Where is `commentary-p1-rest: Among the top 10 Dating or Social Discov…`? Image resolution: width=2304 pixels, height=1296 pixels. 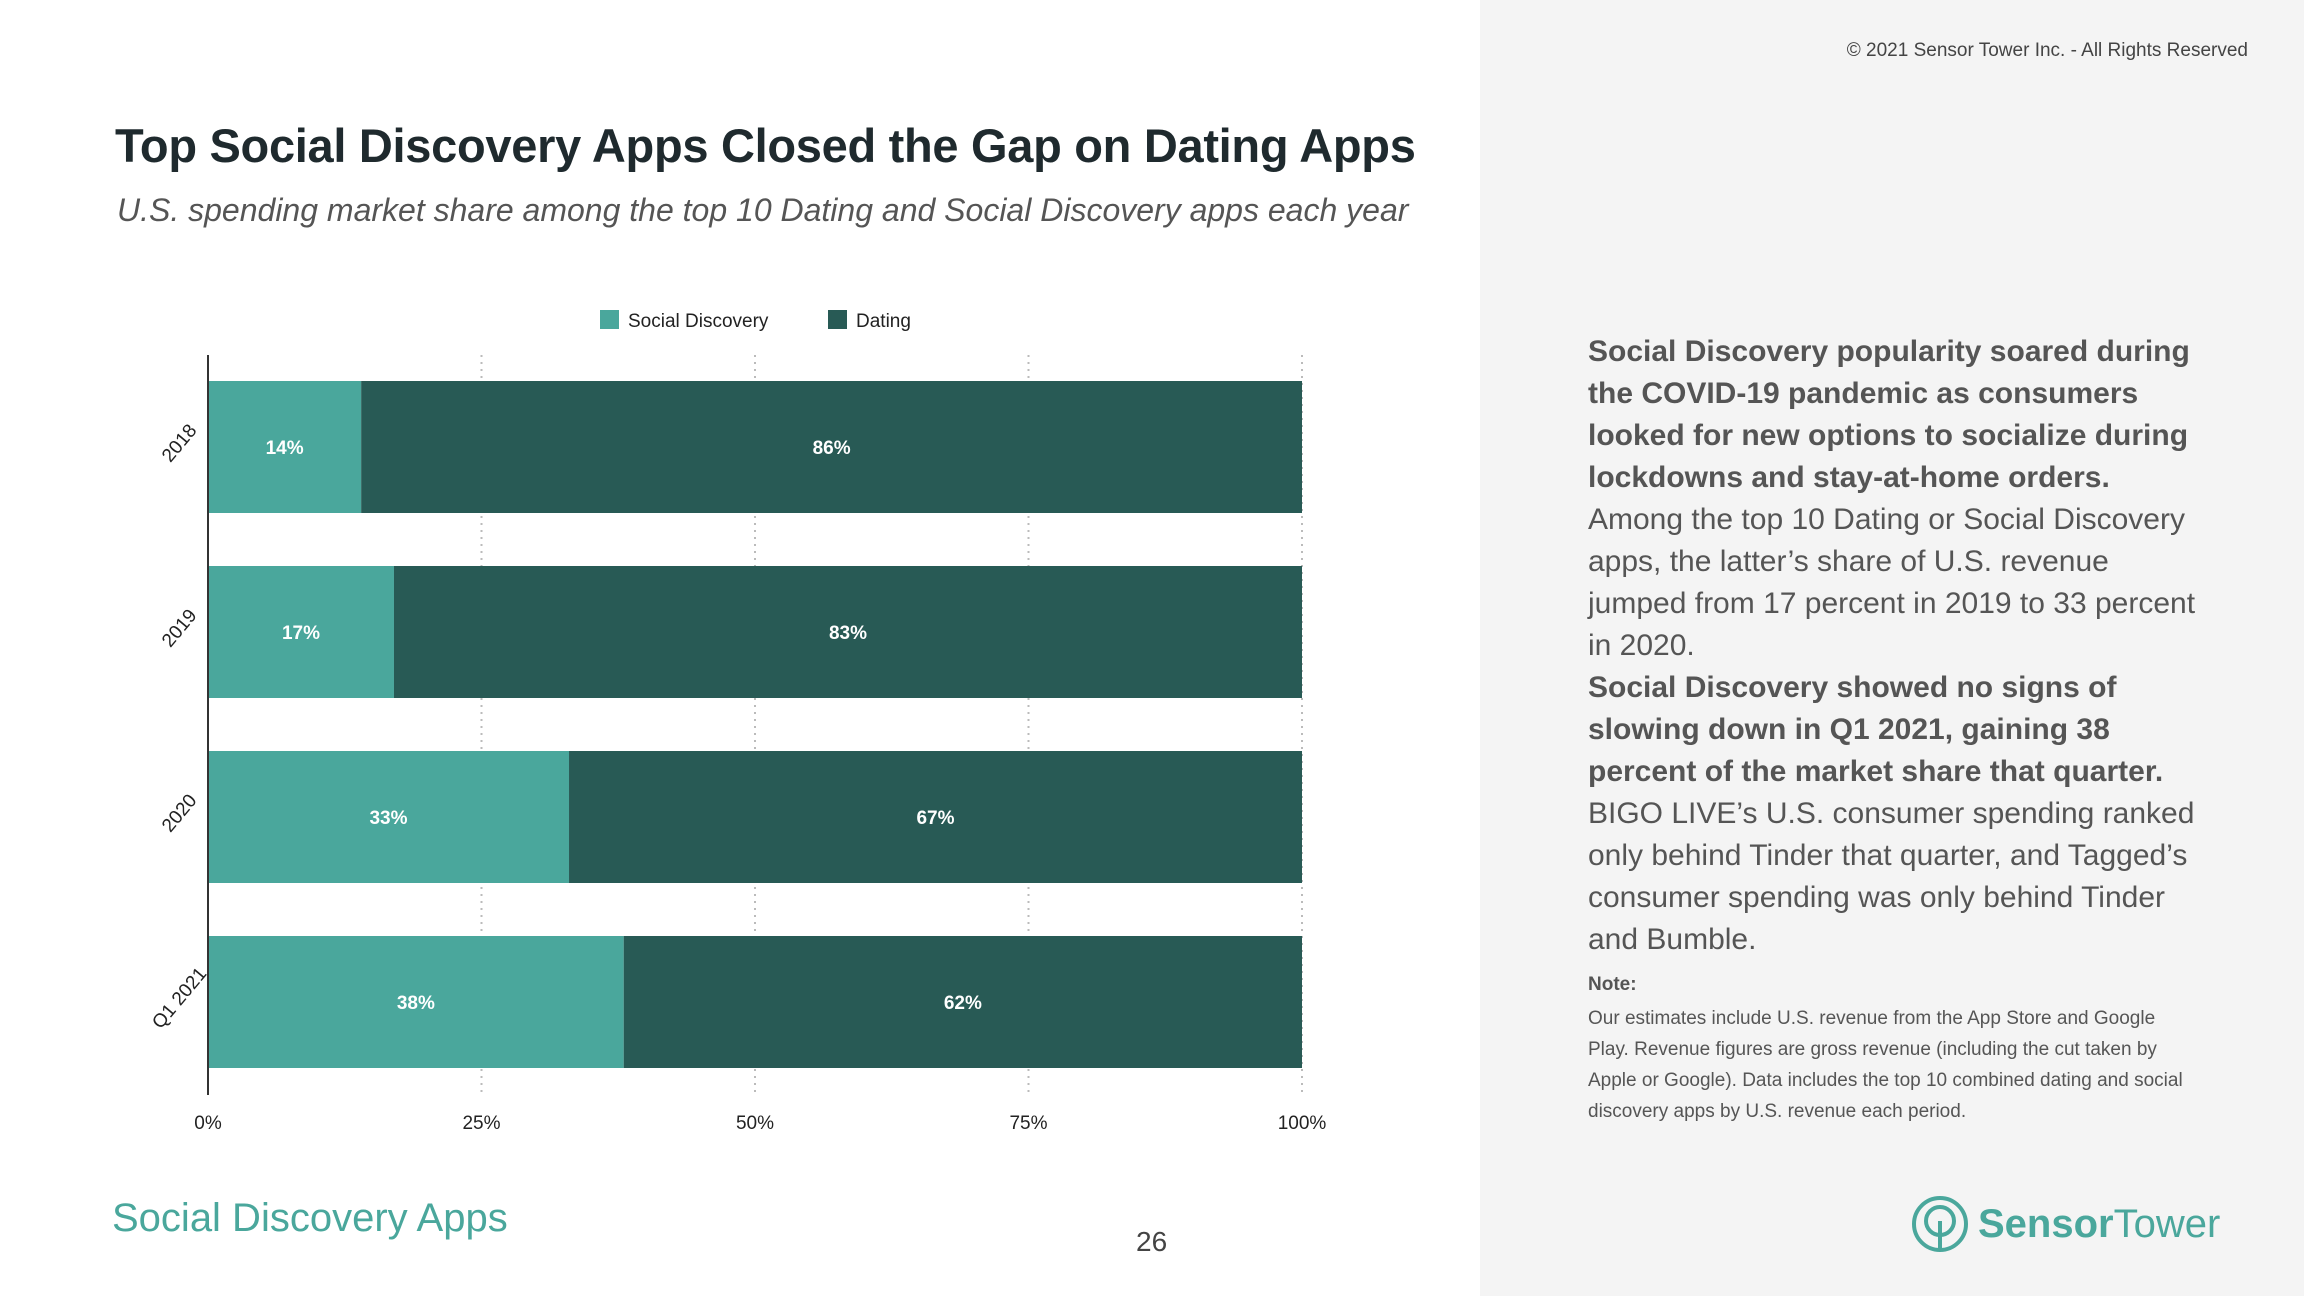 commentary-p1-rest: Among the top 10 Dating or Social Discov… is located at coordinates (1892, 582).